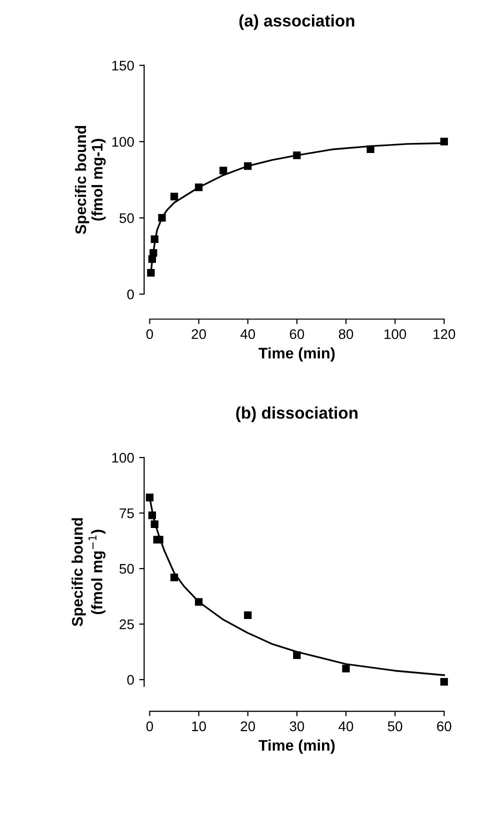 The height and width of the screenshot is (817, 499). What do you see at coordinates (89, 572) in the screenshot?
I see `y-axis-title: Specific bound (fmol mg$^{−1}$)` at bounding box center [89, 572].